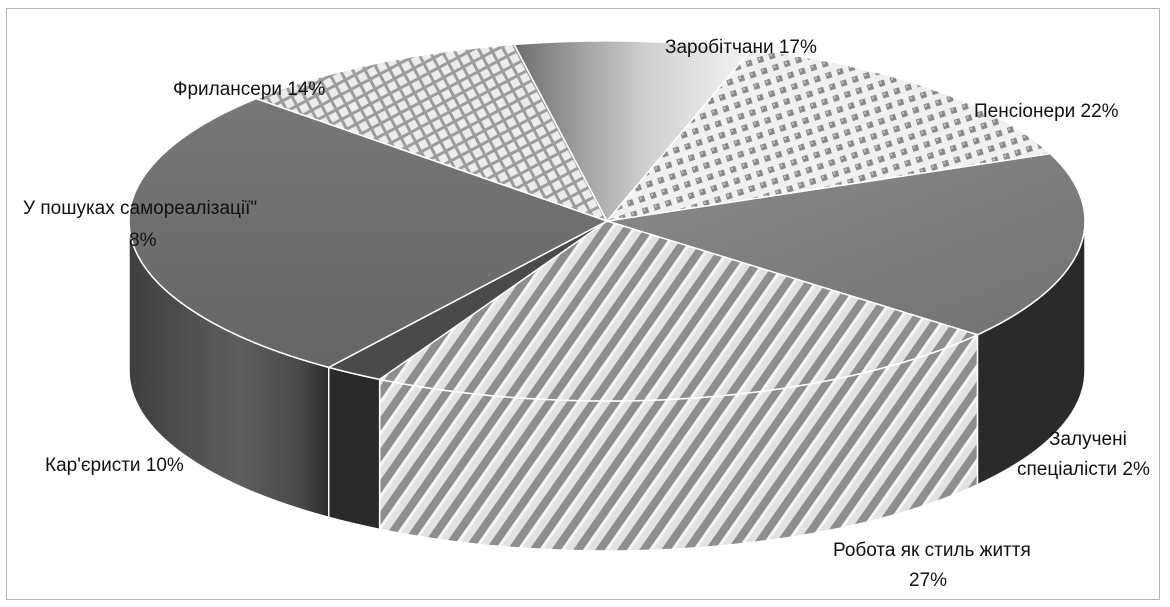 Image resolution: width=1170 pixels, height=607 pixels. I want to click on label-robota-line1: Робота як стиль життя, so click(932, 550).